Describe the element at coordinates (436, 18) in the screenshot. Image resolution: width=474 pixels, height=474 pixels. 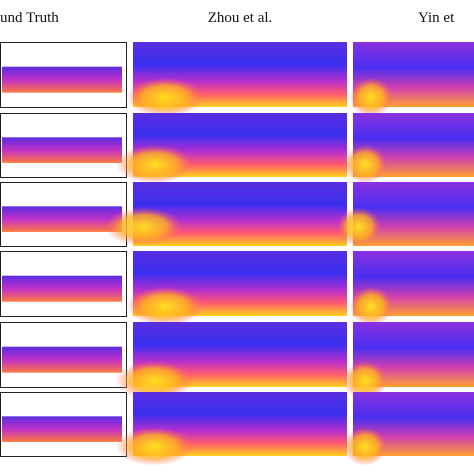
I see `column-header: Yin et` at that location.